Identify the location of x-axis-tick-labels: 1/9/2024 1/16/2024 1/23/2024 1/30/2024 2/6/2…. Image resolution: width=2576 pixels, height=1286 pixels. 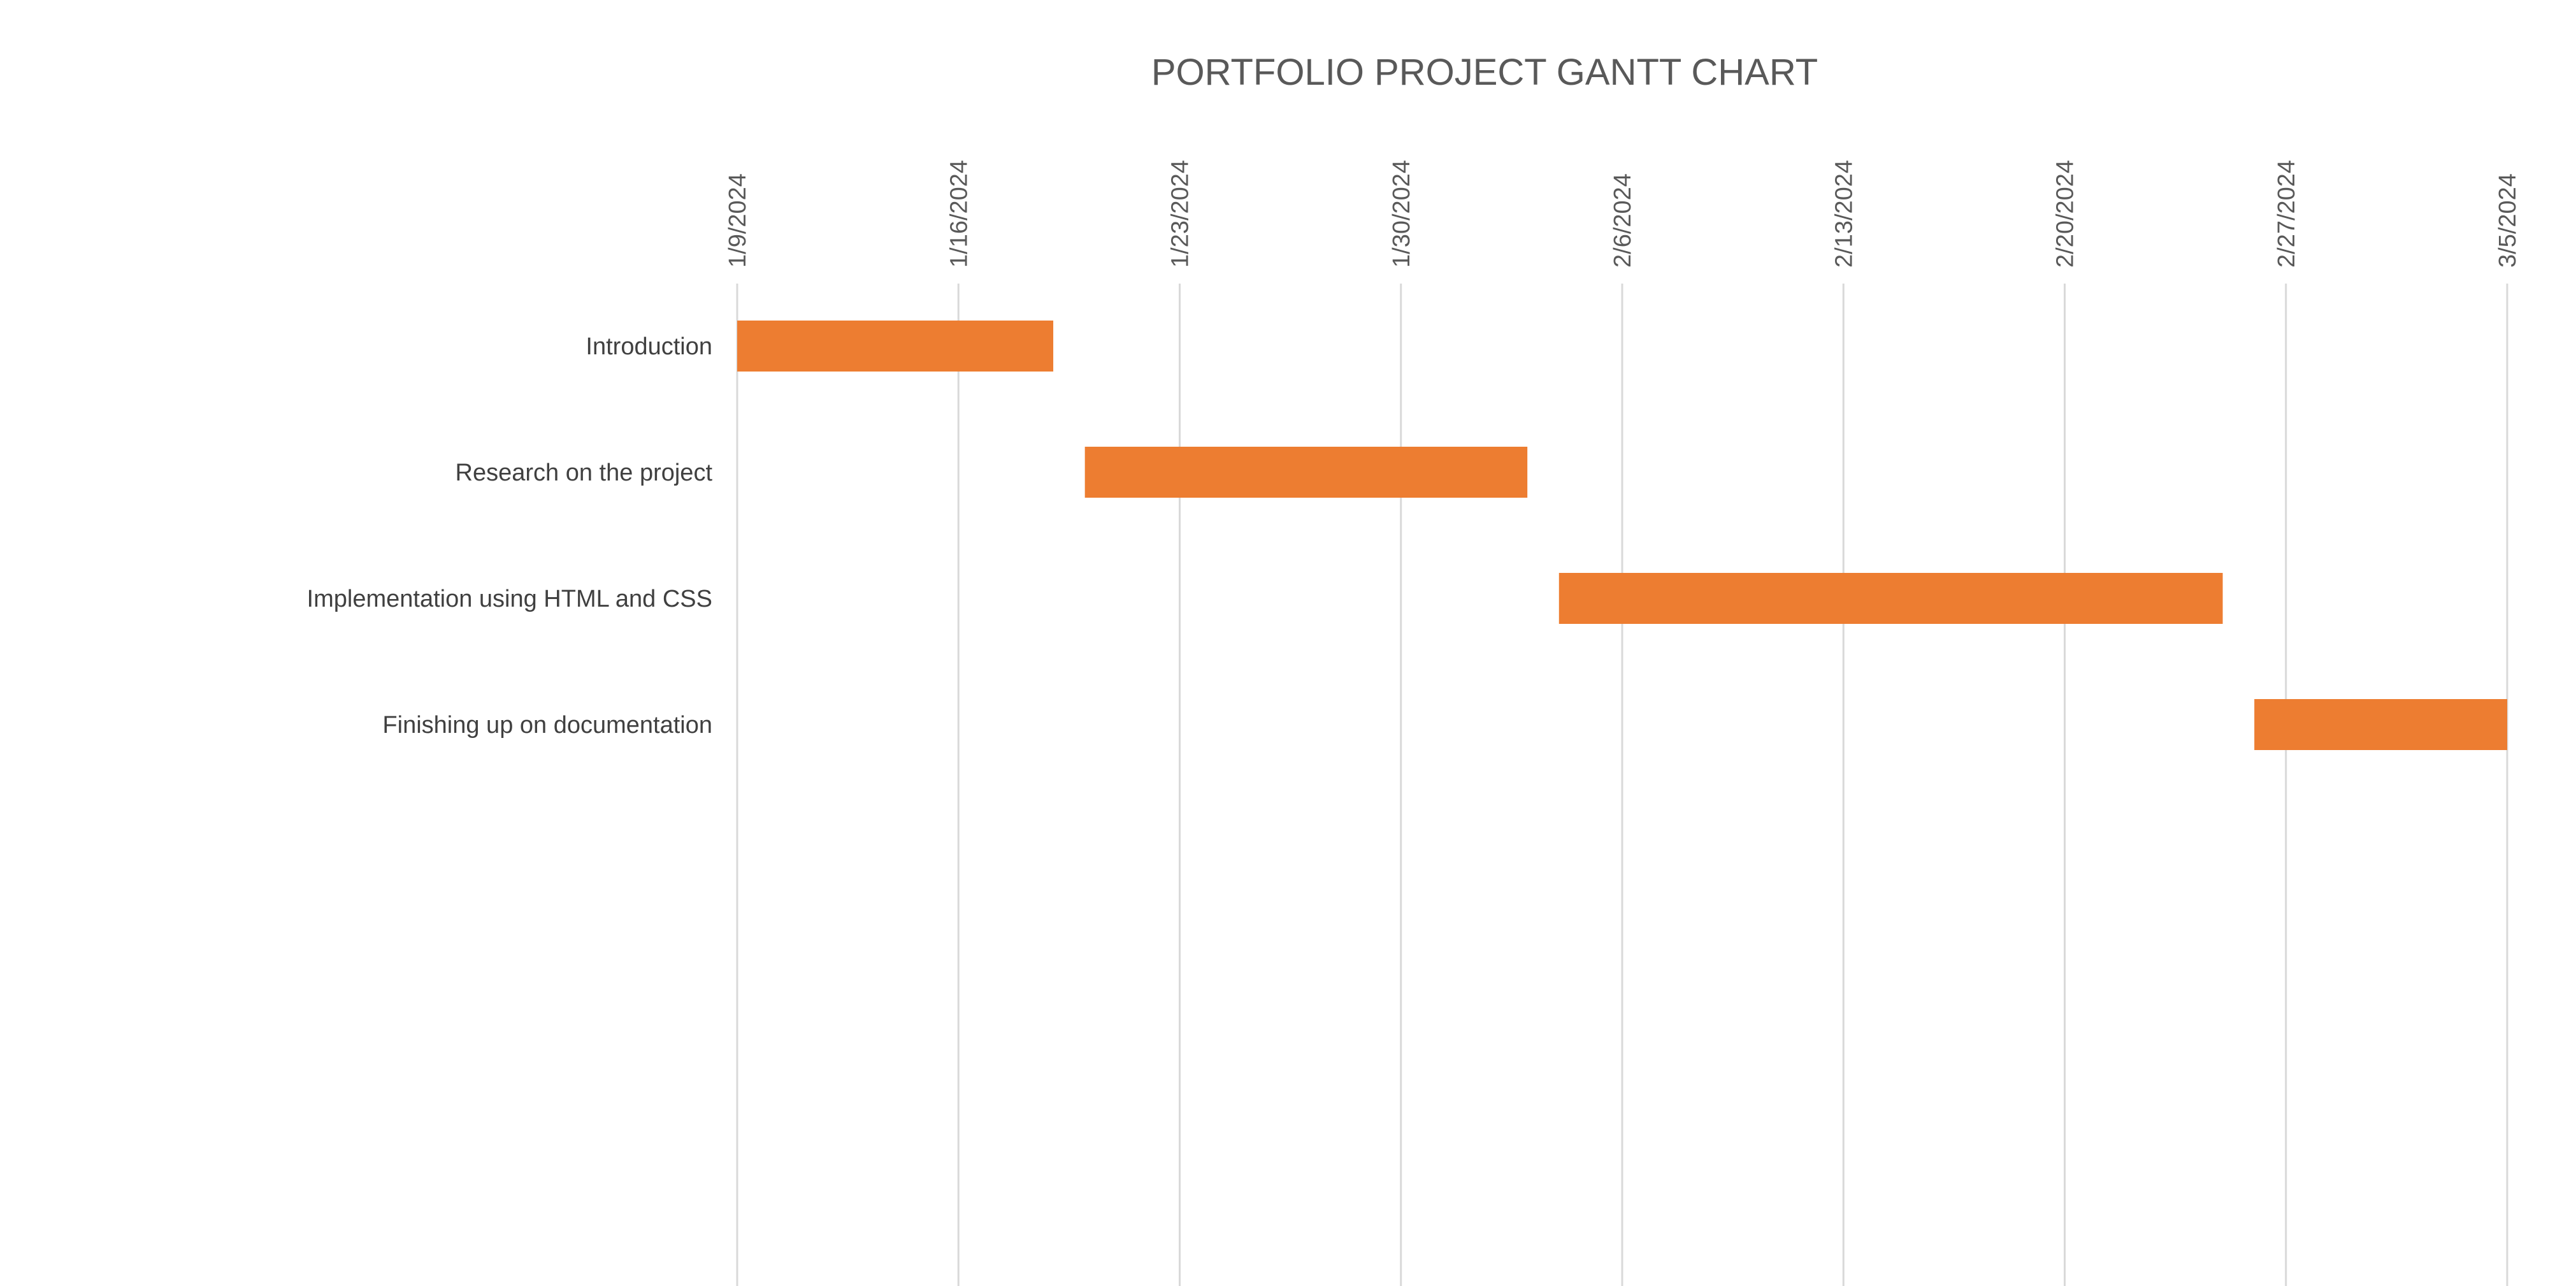
(1622, 214).